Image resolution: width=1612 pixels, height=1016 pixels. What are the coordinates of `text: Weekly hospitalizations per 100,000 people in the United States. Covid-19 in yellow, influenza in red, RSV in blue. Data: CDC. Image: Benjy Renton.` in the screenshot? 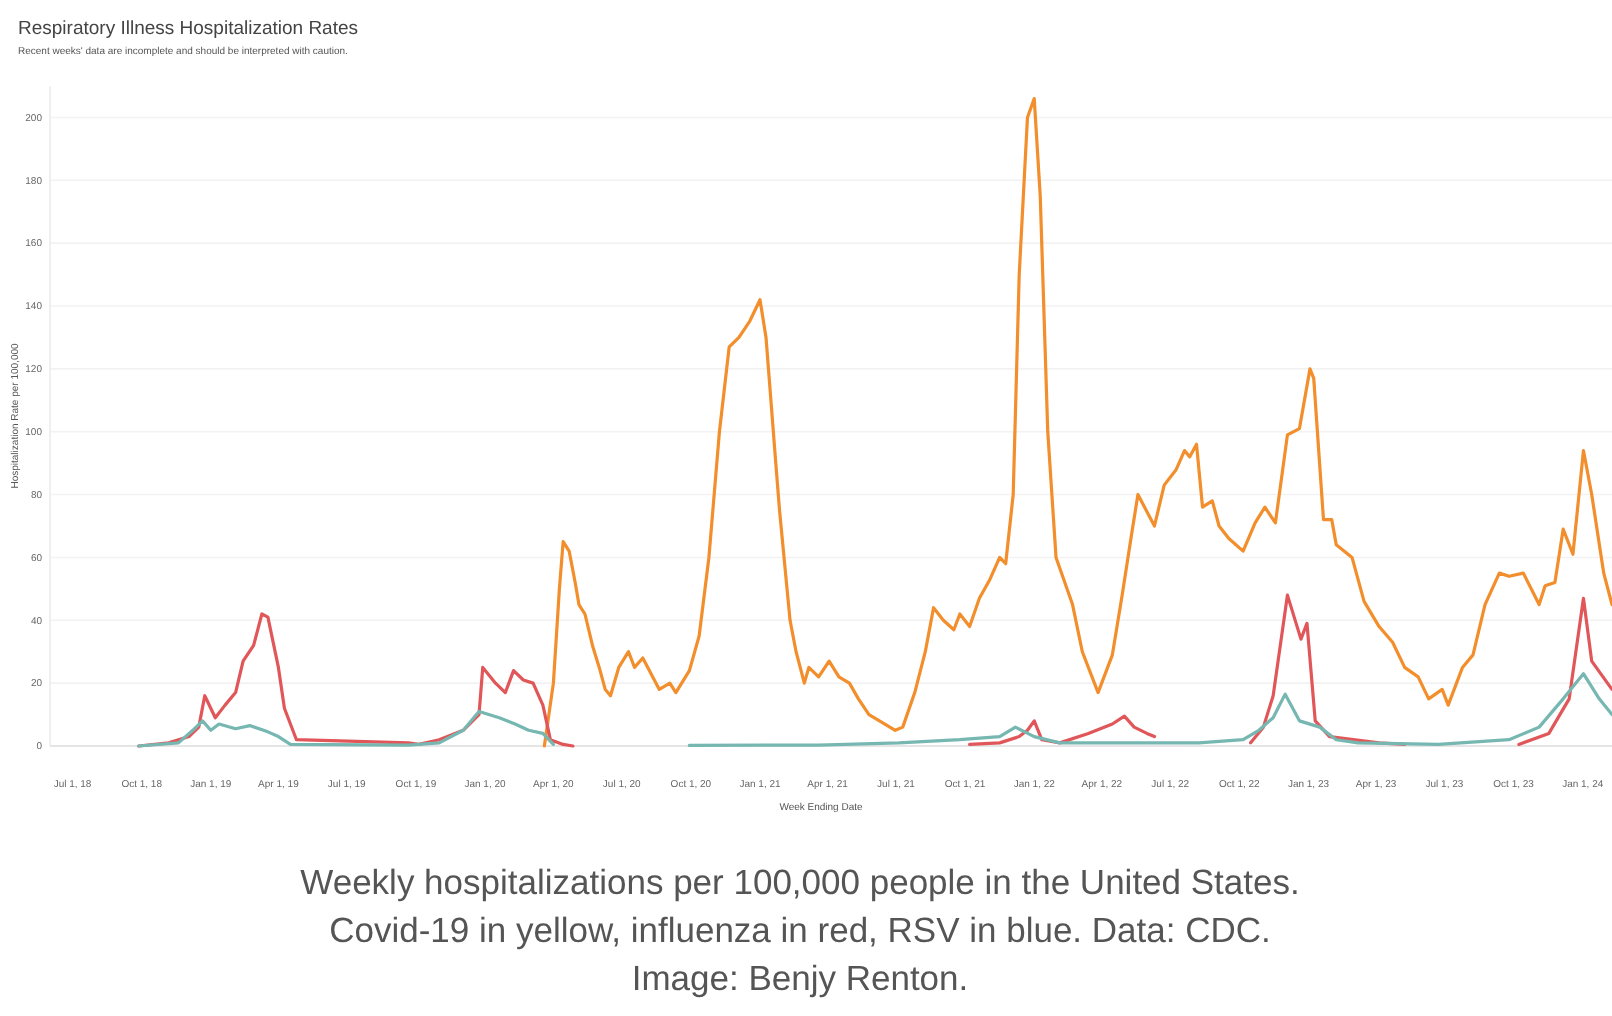 It's located at (800, 930).